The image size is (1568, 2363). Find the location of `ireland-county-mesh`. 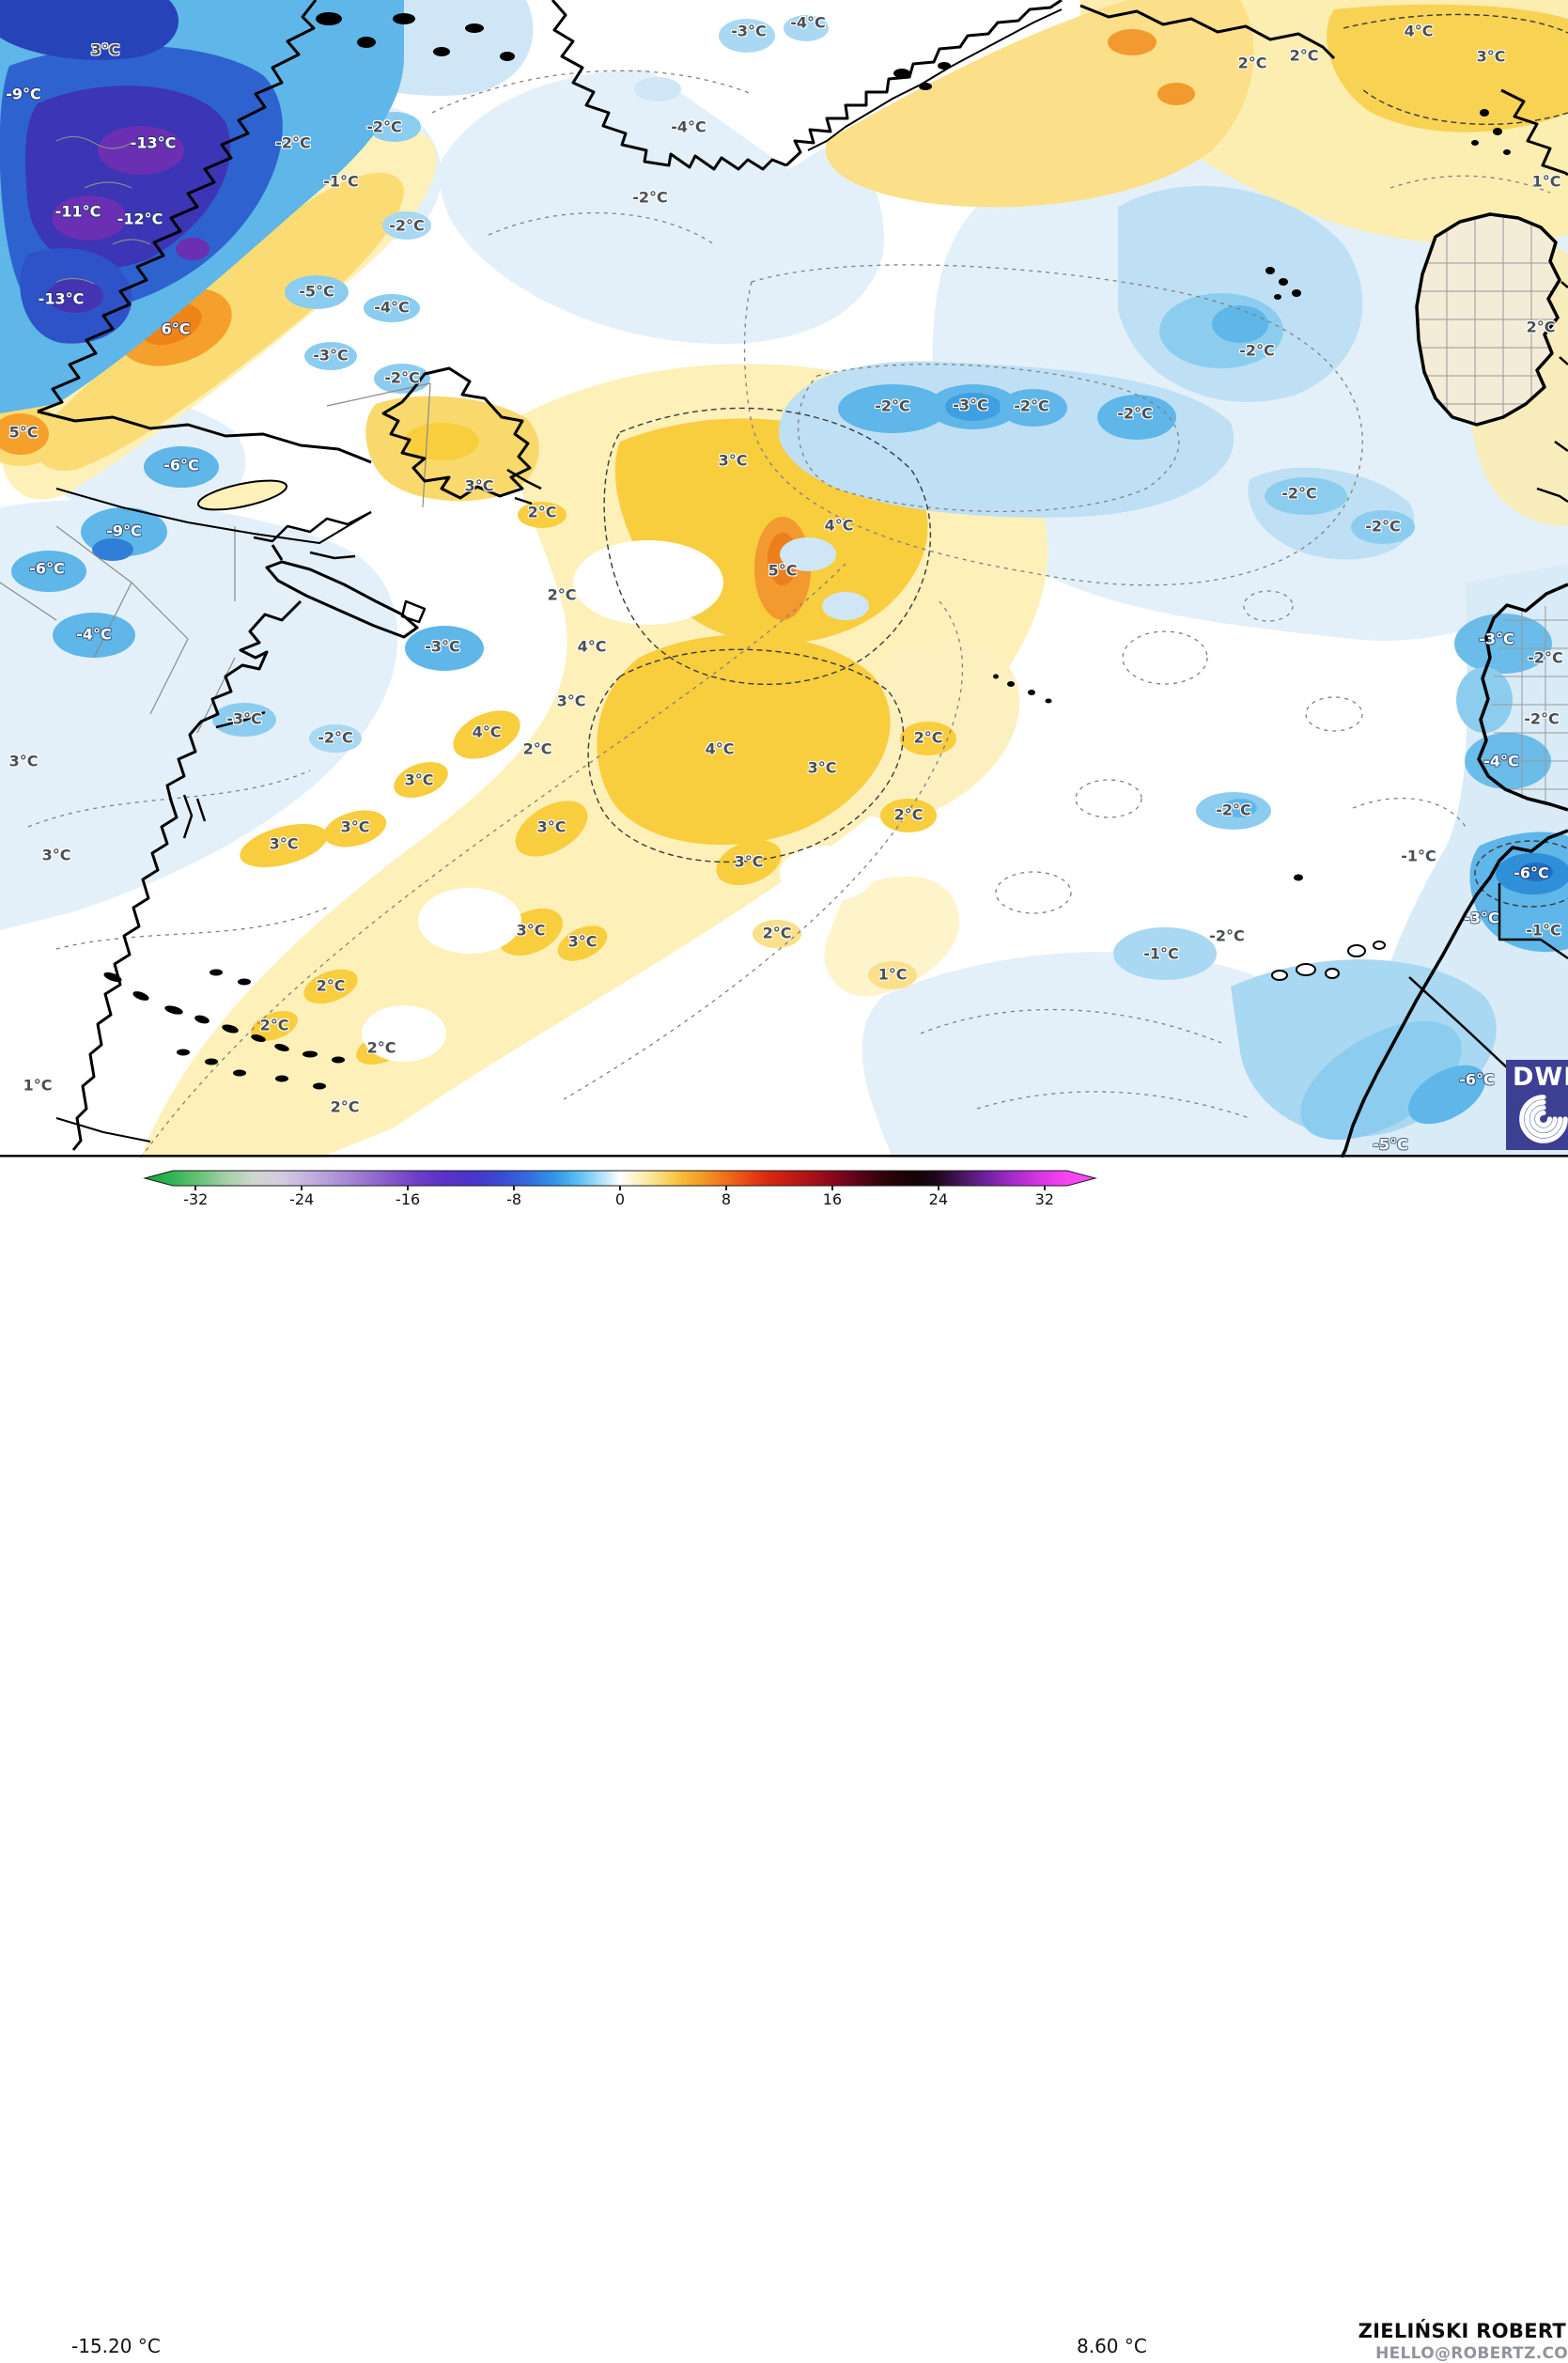

ireland-county-mesh is located at coordinates (1488, 319).